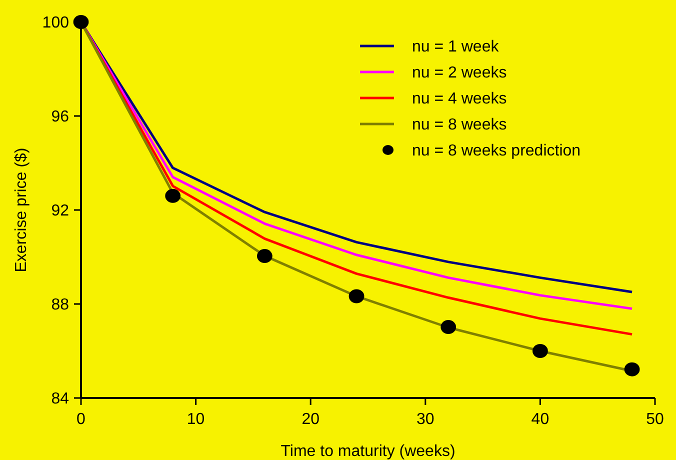 This screenshot has width=676, height=460. I want to click on x-axis-title: Time to maturity (weeks), so click(368, 451).